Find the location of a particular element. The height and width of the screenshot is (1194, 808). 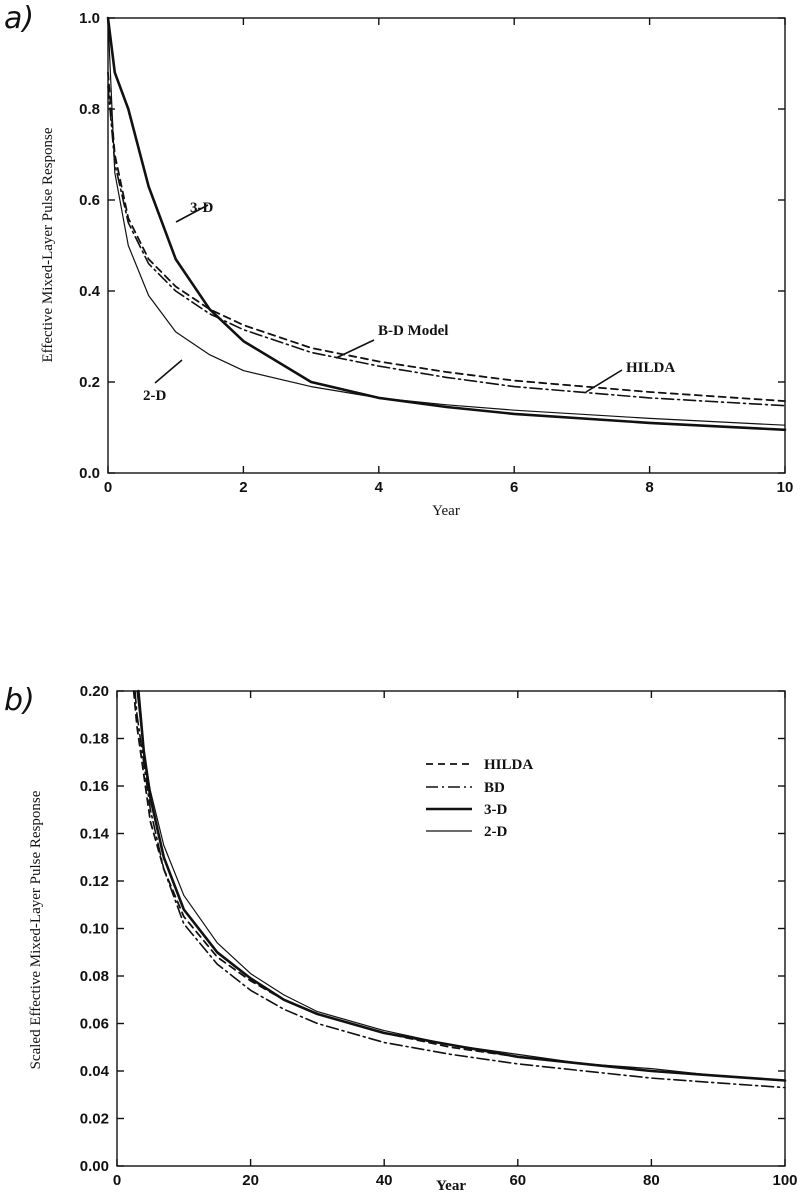

panel-a-y-tick-label: 0.4 is located at coordinates (90, 291).